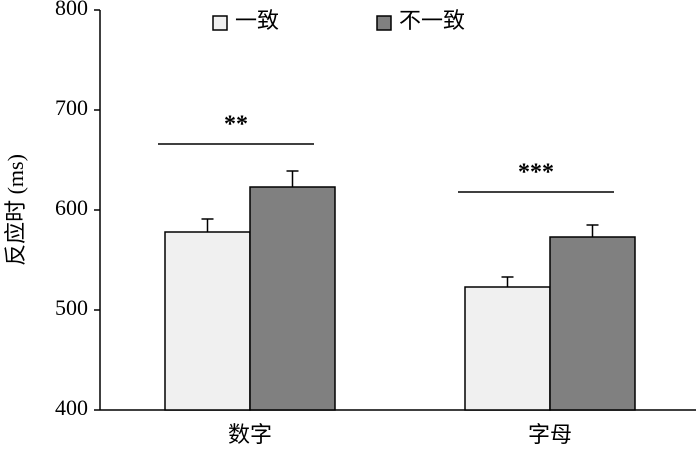 This screenshot has height=449, width=700. Describe the element at coordinates (250, 434) in the screenshot. I see `x-tick-label: 数字` at that location.